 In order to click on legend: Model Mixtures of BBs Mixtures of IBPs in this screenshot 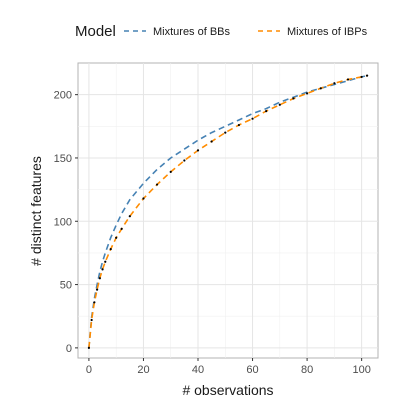, I will do `click(221, 31)`.